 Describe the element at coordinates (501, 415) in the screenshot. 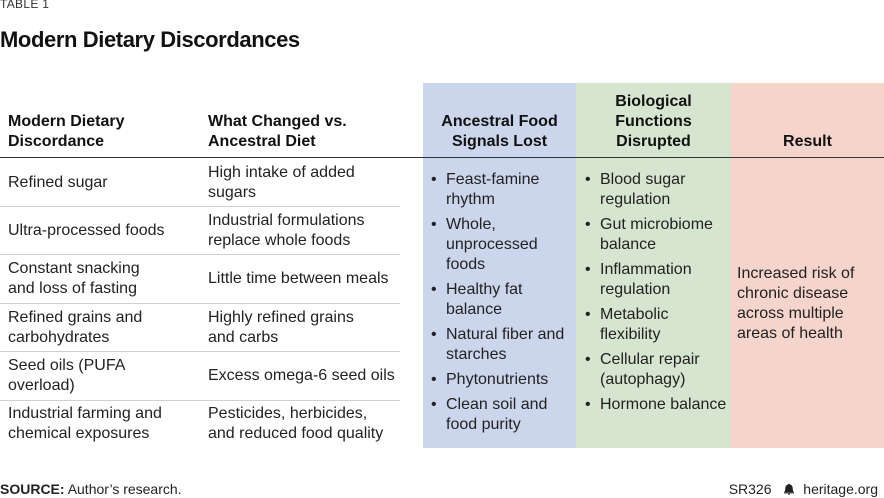

I see `list-item: Clean soil and food purity` at that location.